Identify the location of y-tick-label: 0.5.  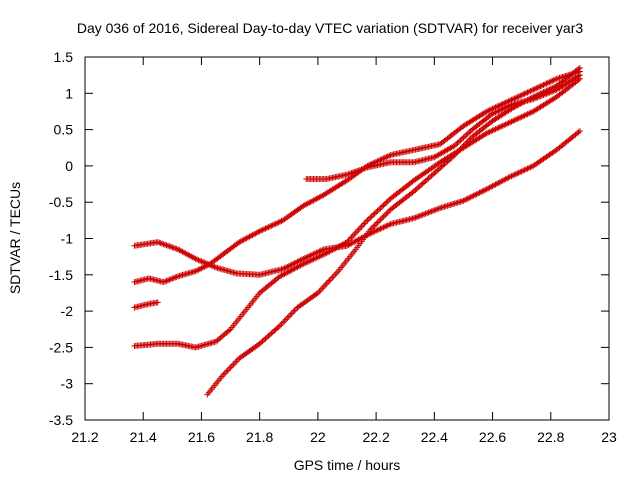
(64, 130).